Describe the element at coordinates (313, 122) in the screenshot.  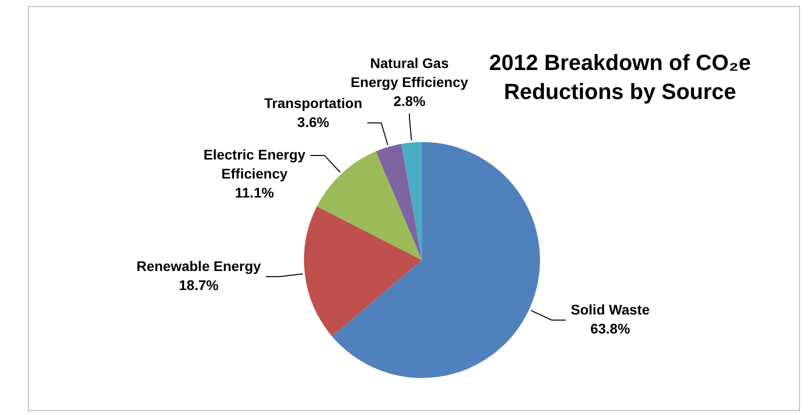
I see `data-label: 3.6%` at that location.